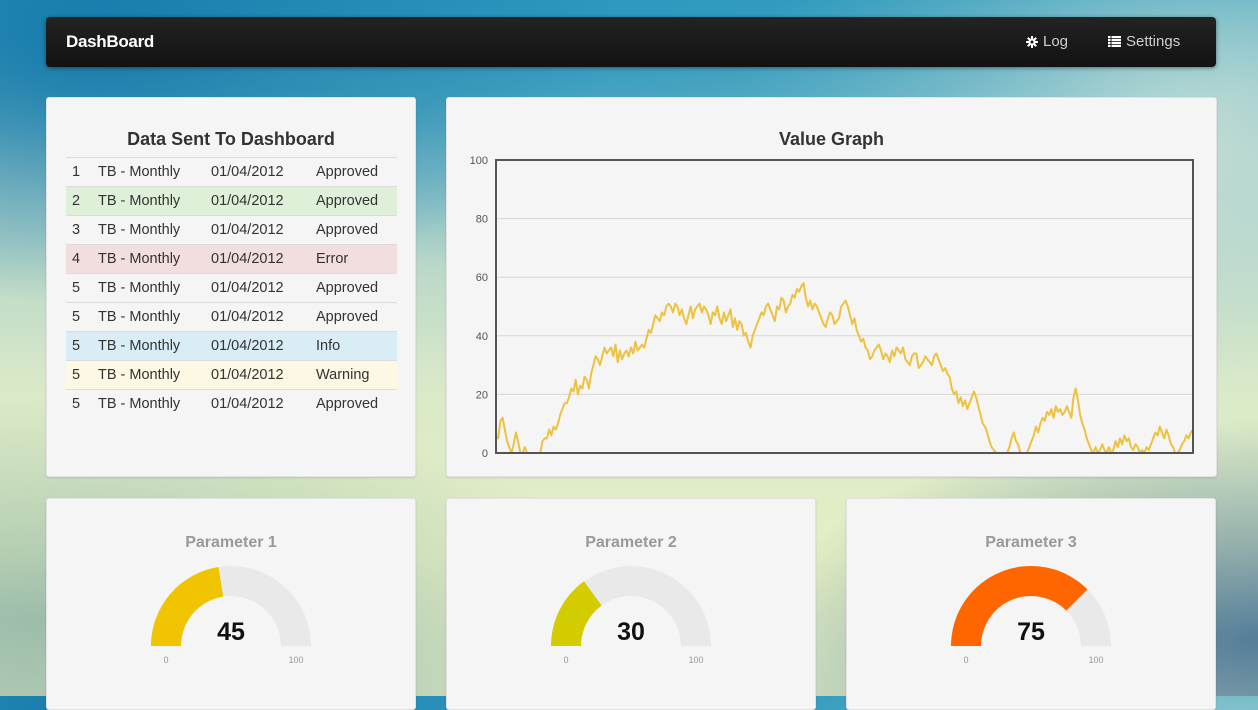  Describe the element at coordinates (485, 454) in the screenshot. I see `y-tick-label: 0` at that location.